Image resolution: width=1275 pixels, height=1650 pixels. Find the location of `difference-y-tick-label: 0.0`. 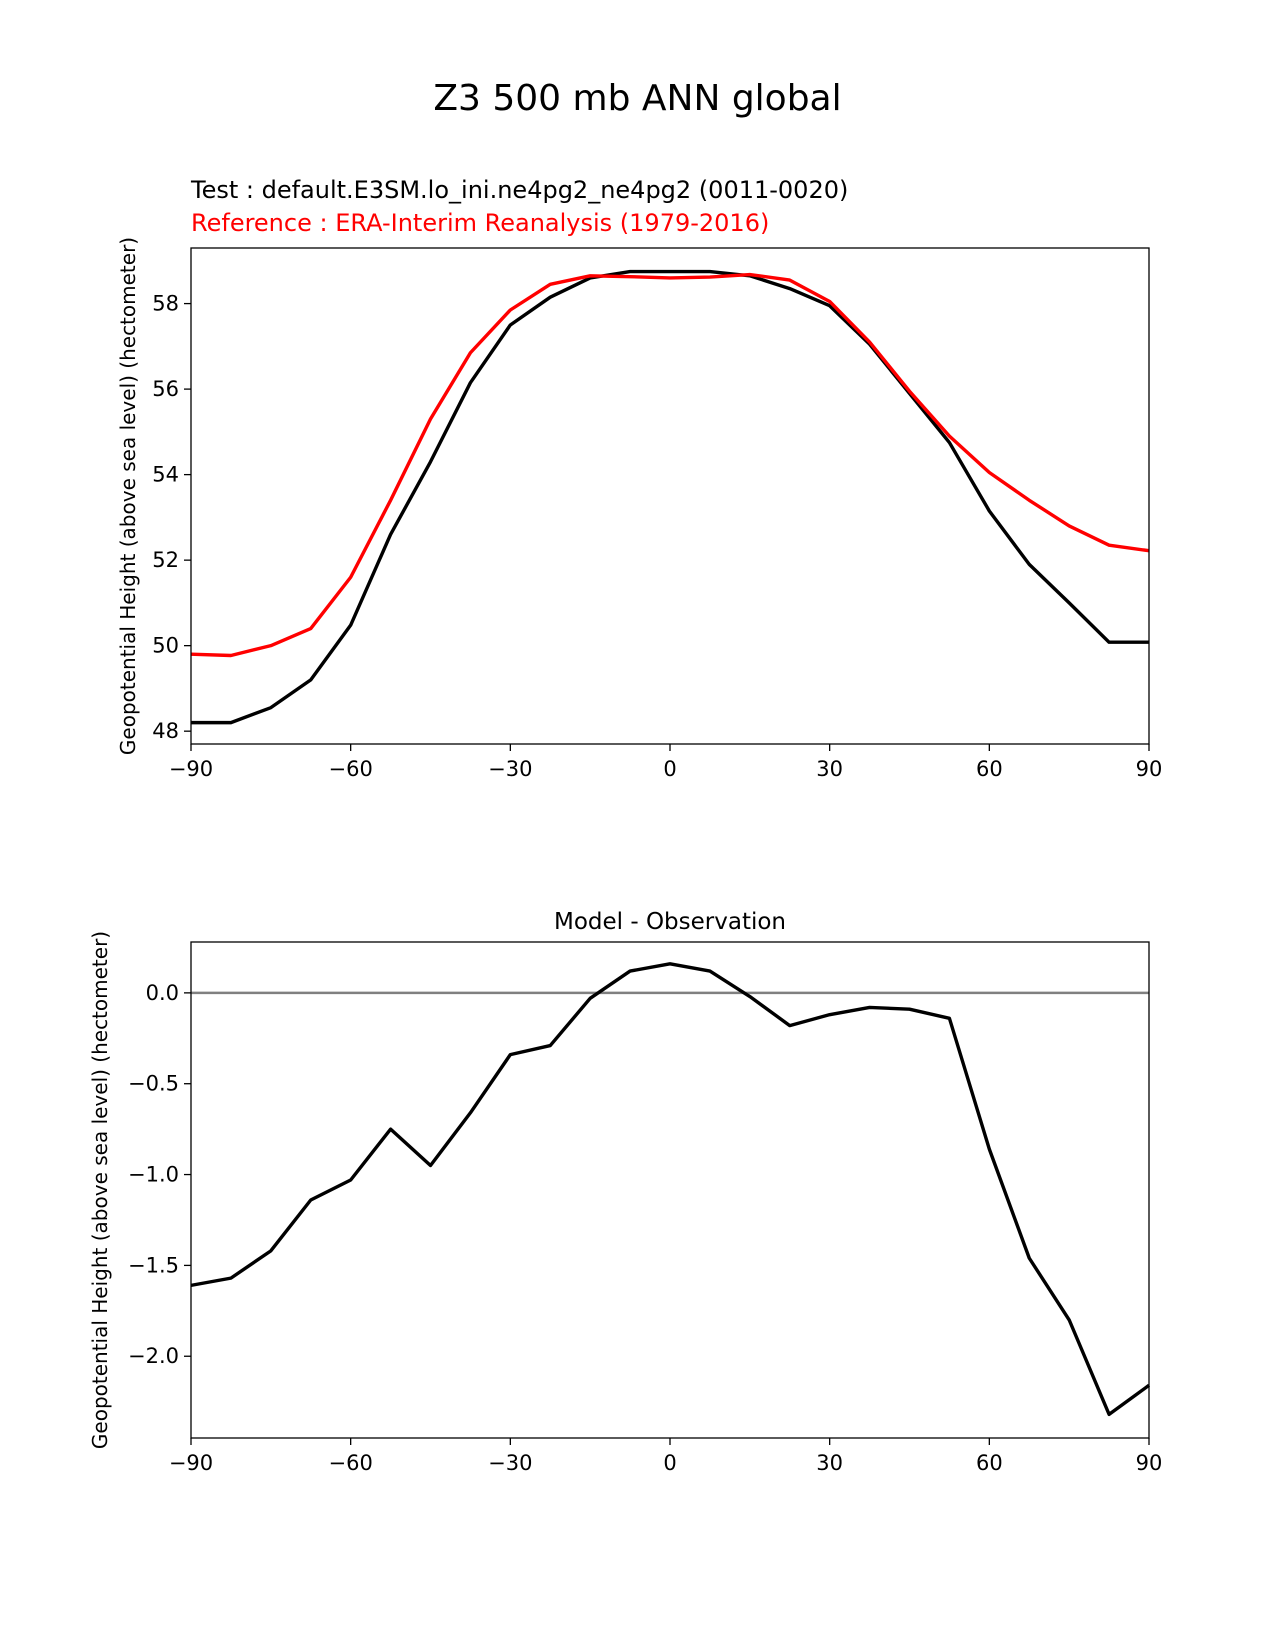

difference-y-tick-label: 0.0 is located at coordinates (162, 993).